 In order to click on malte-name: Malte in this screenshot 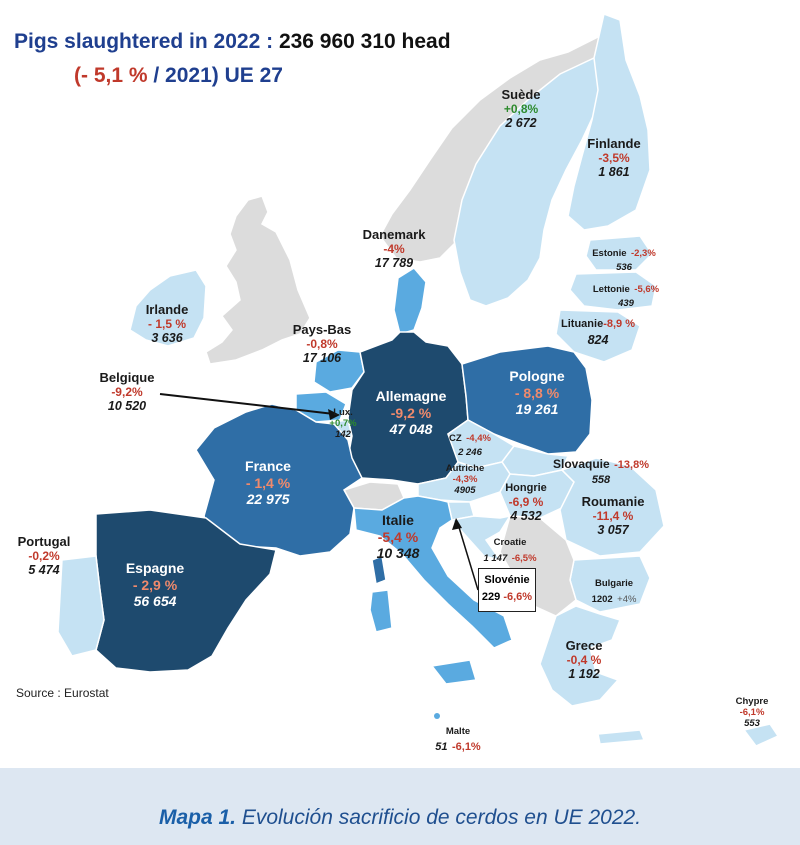, I will do `click(458, 731)`.